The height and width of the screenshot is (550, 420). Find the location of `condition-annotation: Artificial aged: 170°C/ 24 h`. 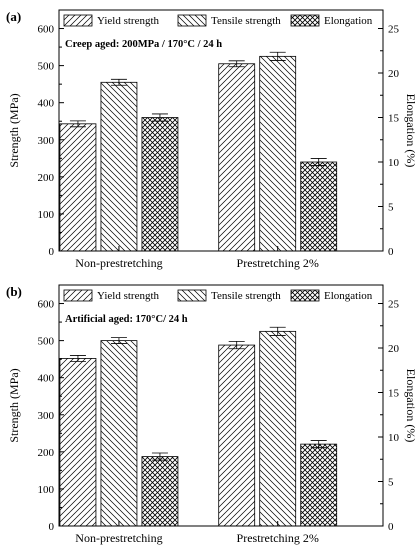

condition-annotation: Artificial aged: 170°C/ 24 h is located at coordinates (126, 319).